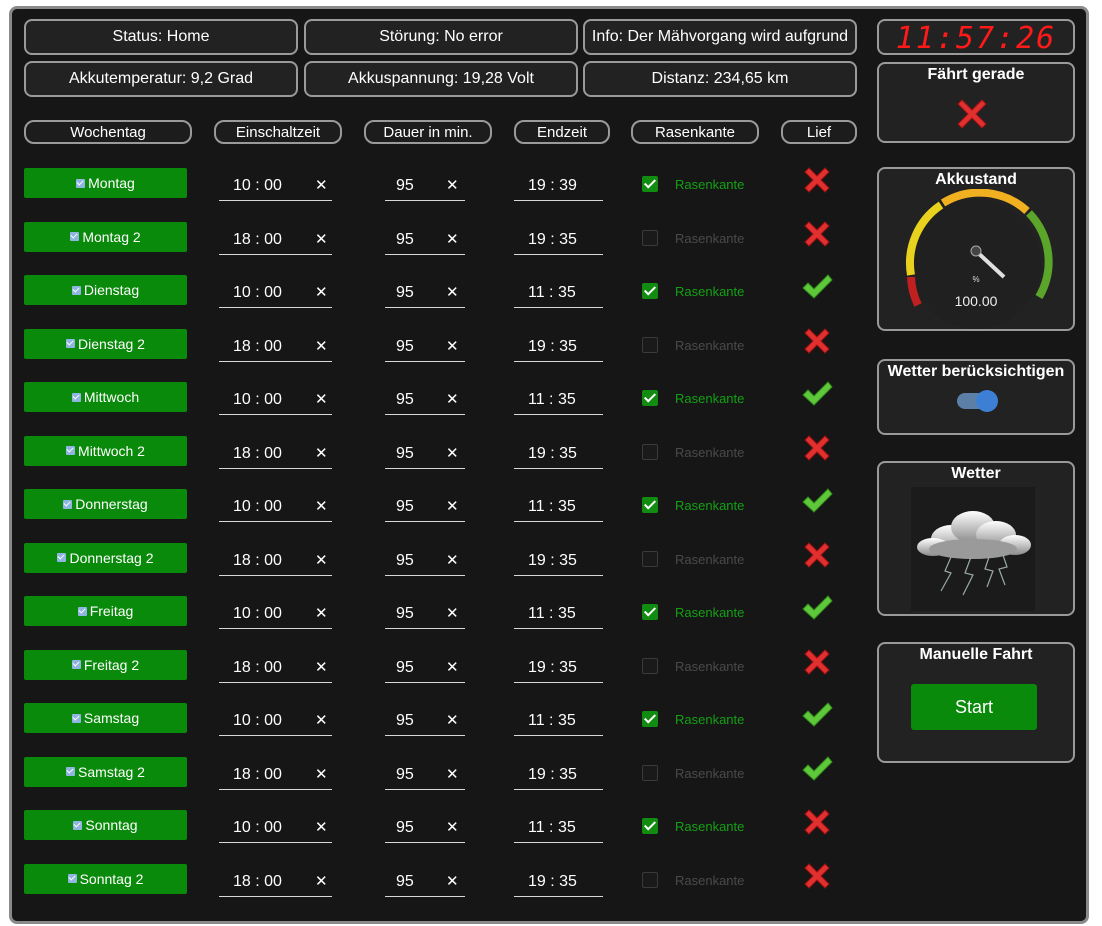 The width and height of the screenshot is (1102, 926). I want to click on day-toggle-button: Samstag, so click(105, 718).